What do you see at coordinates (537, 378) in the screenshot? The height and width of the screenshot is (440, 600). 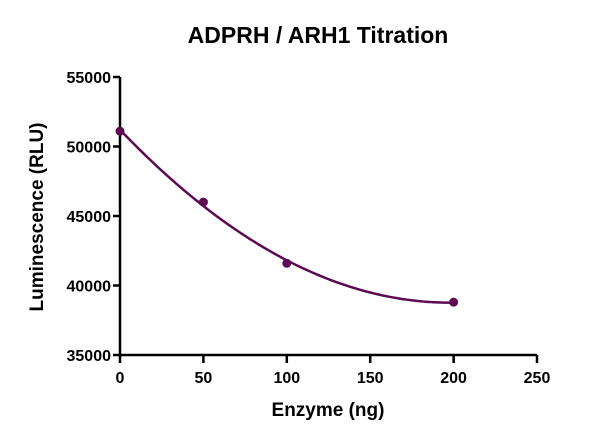 I see `x-tick-label: 250` at bounding box center [537, 378].